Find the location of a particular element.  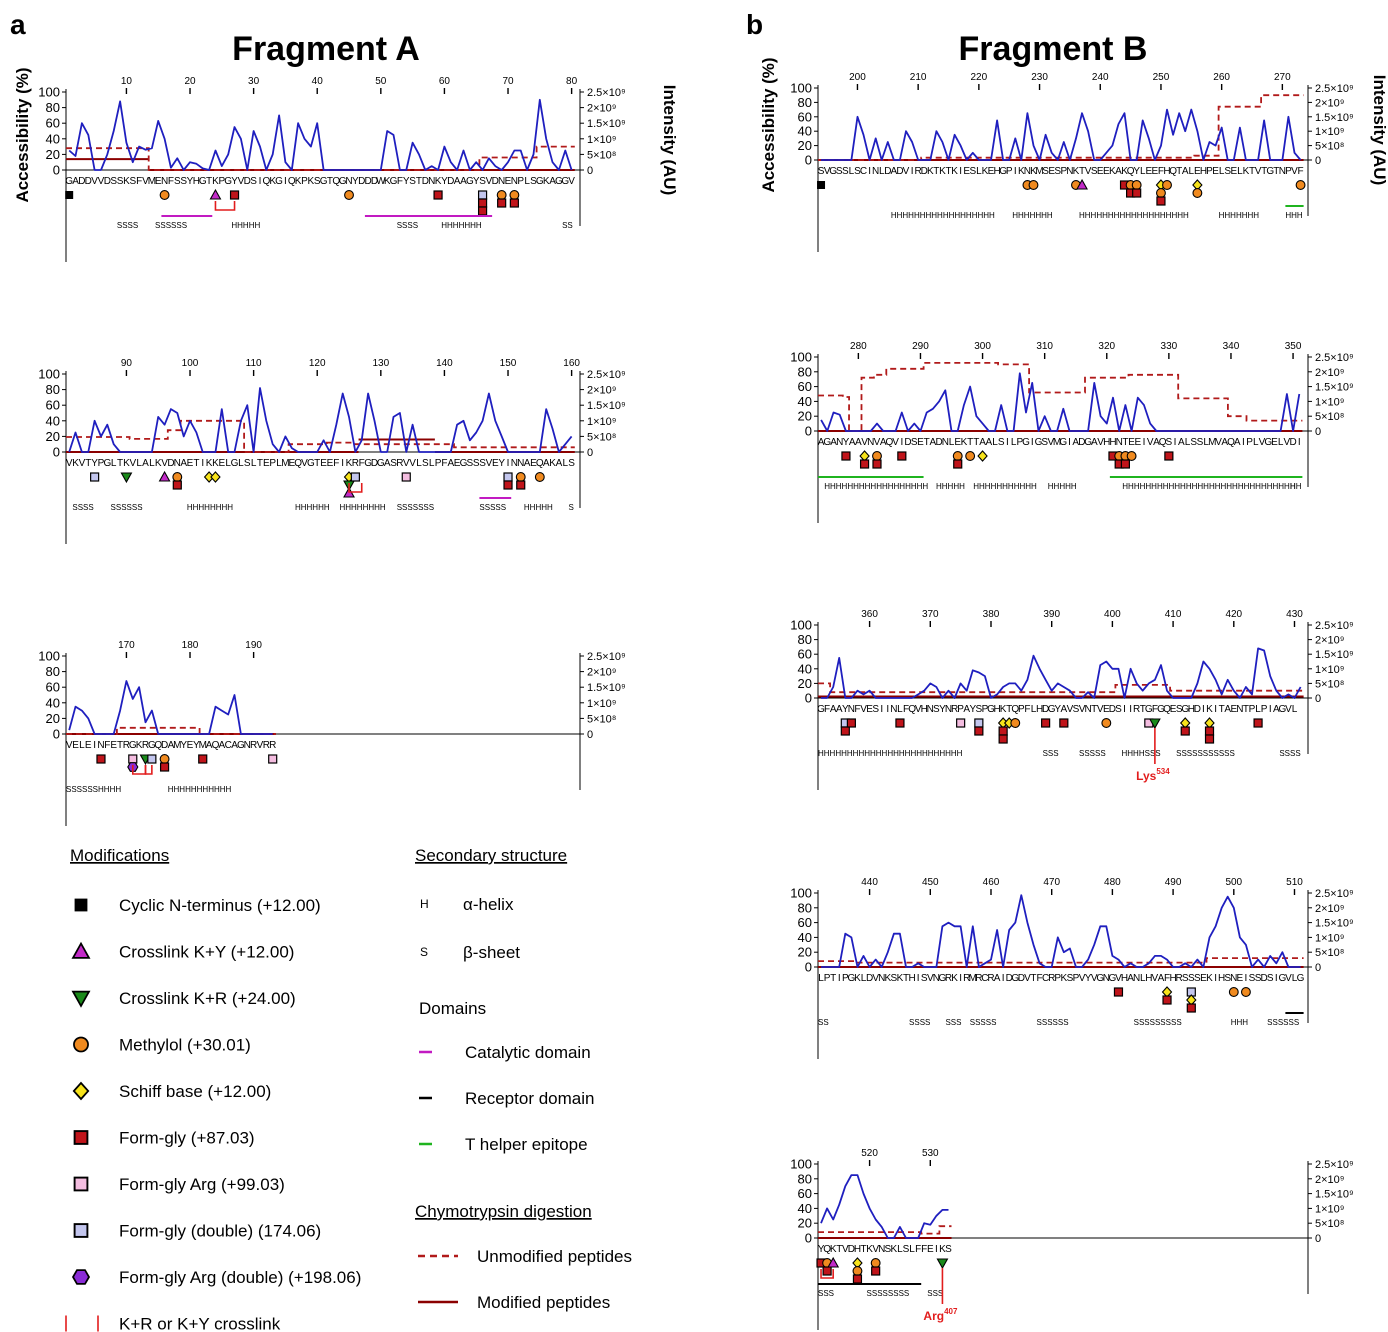

unmodified-peptide-line is located at coordinates (320, 158).